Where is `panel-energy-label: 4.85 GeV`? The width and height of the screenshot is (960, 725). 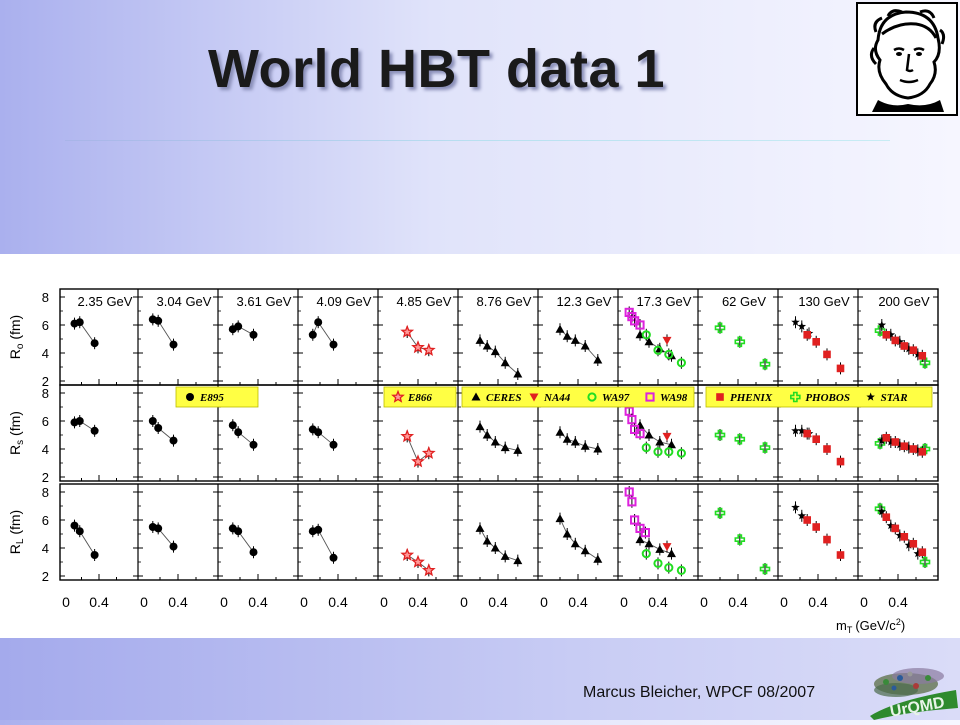
panel-energy-label: 4.85 GeV is located at coordinates (424, 301).